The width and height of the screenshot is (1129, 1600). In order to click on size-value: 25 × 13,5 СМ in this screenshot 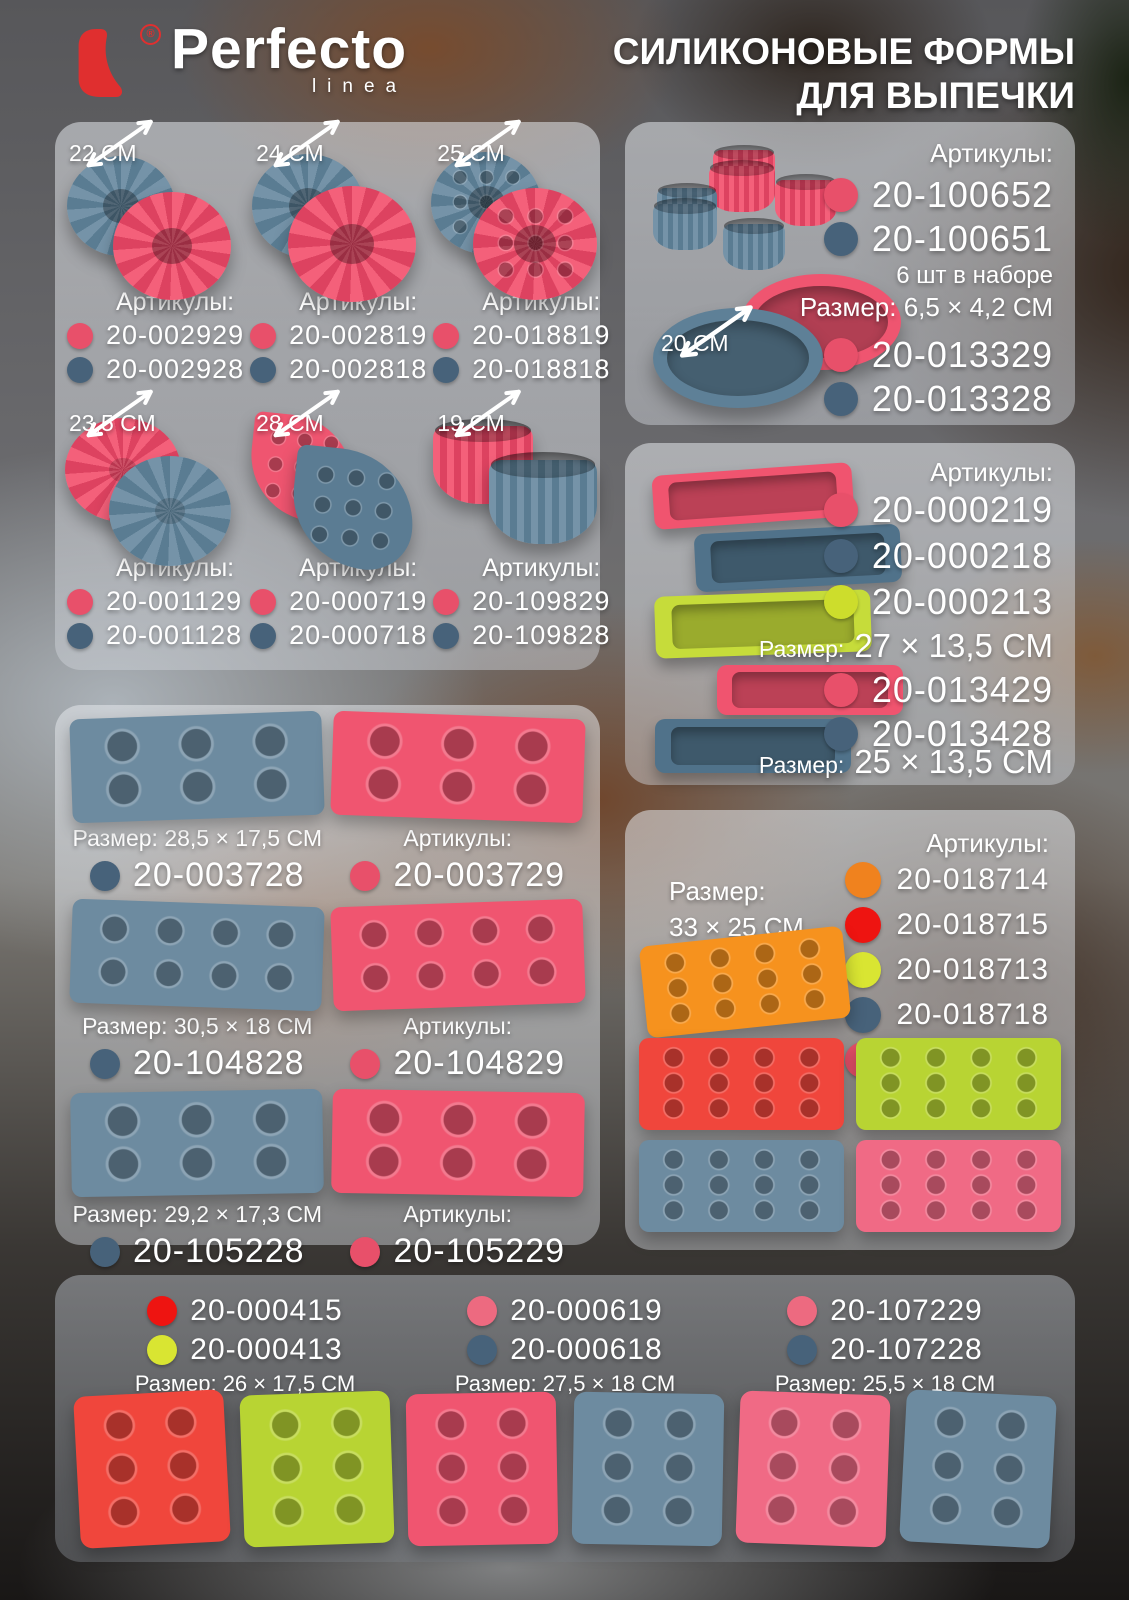, I will do `click(953, 761)`.